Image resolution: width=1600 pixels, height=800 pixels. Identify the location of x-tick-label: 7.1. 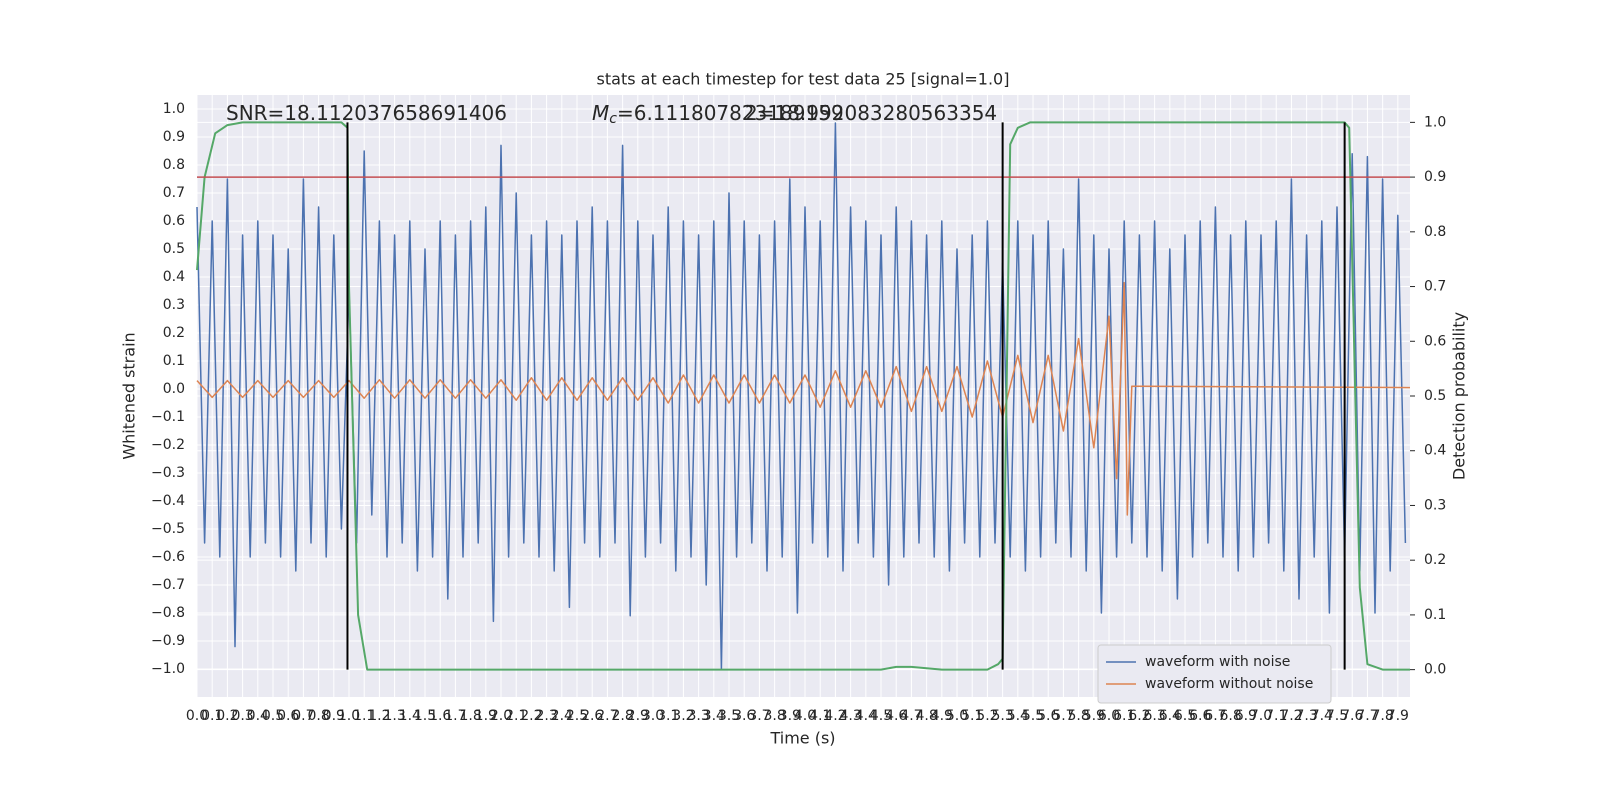
(1276, 716).